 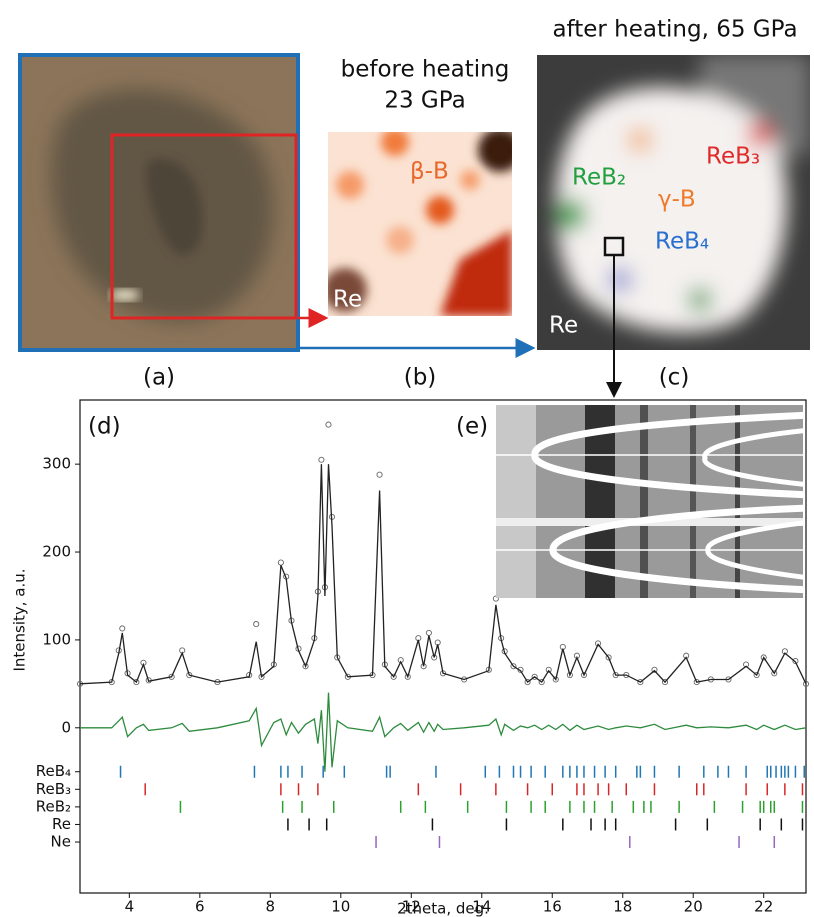 I want to click on x-tick-label: 18, so click(x=622, y=907).